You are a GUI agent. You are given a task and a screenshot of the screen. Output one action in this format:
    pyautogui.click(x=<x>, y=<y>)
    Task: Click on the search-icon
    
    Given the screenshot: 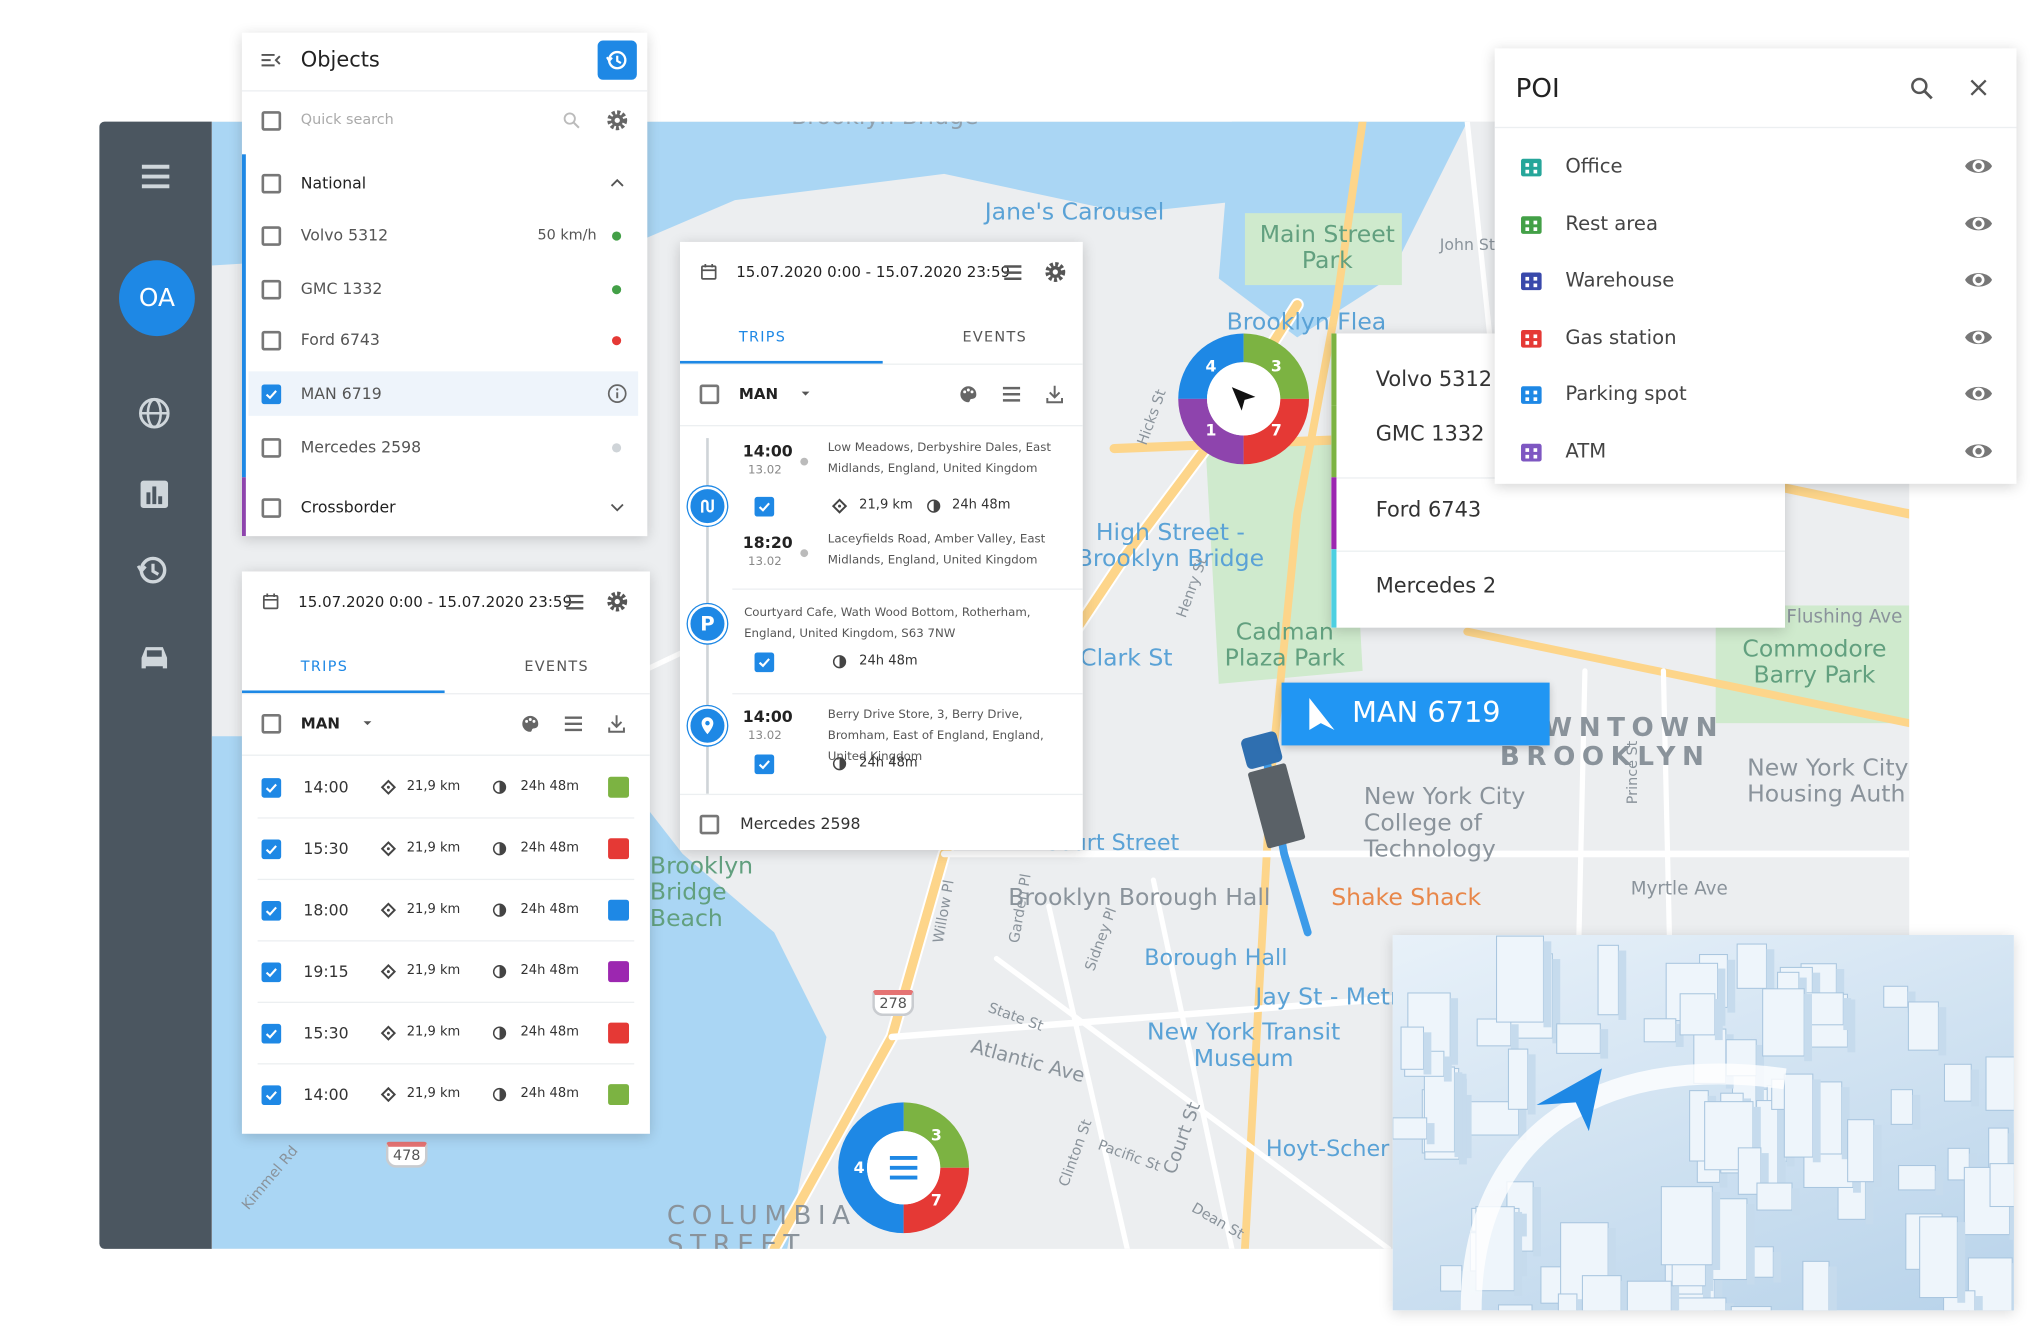 What is the action you would take?
    pyautogui.click(x=571, y=120)
    